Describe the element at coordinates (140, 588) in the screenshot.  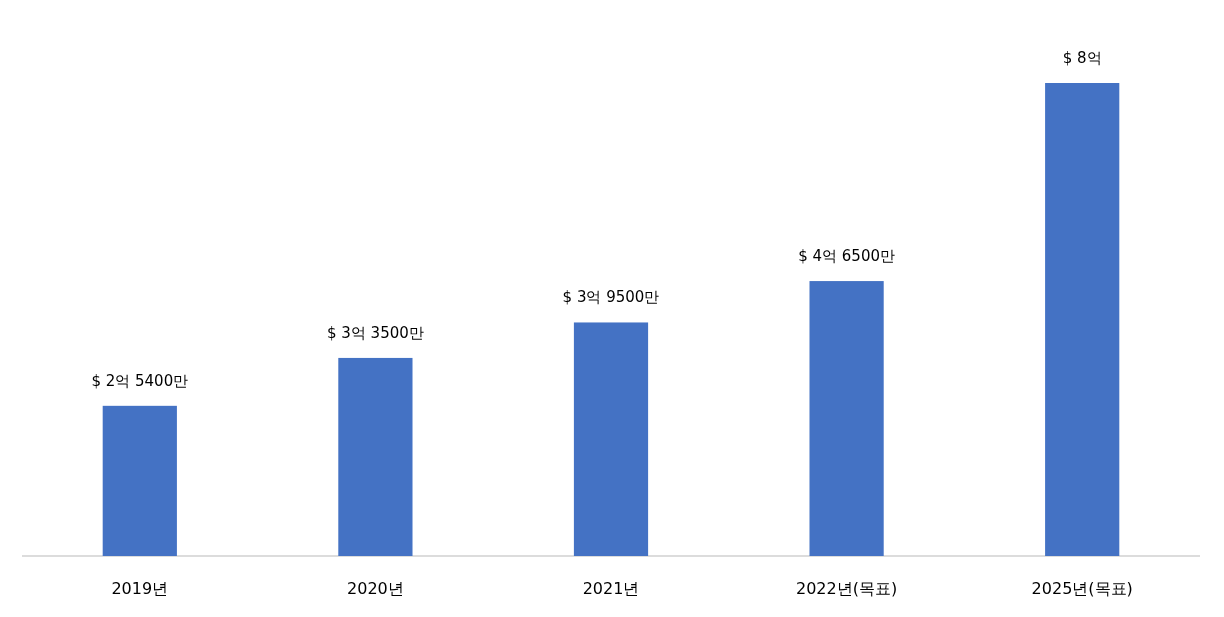
I see `x-tick-label: 2019년` at that location.